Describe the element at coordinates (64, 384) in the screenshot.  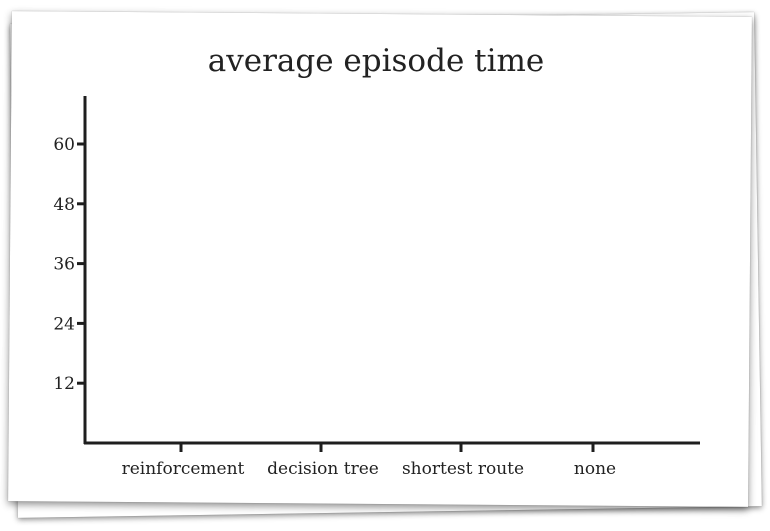
I see `y-tick-label: 12` at that location.